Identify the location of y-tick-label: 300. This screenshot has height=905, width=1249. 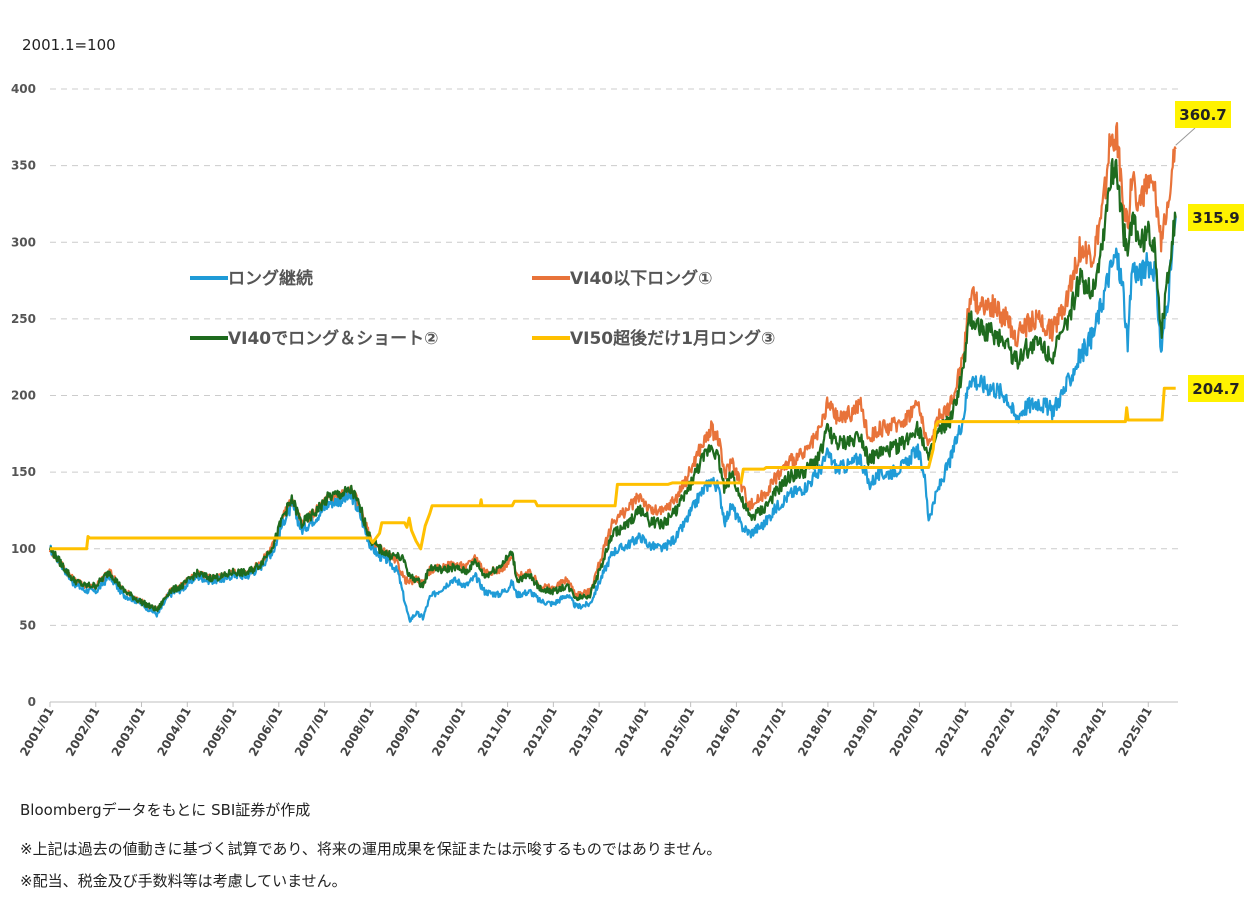
(23, 242).